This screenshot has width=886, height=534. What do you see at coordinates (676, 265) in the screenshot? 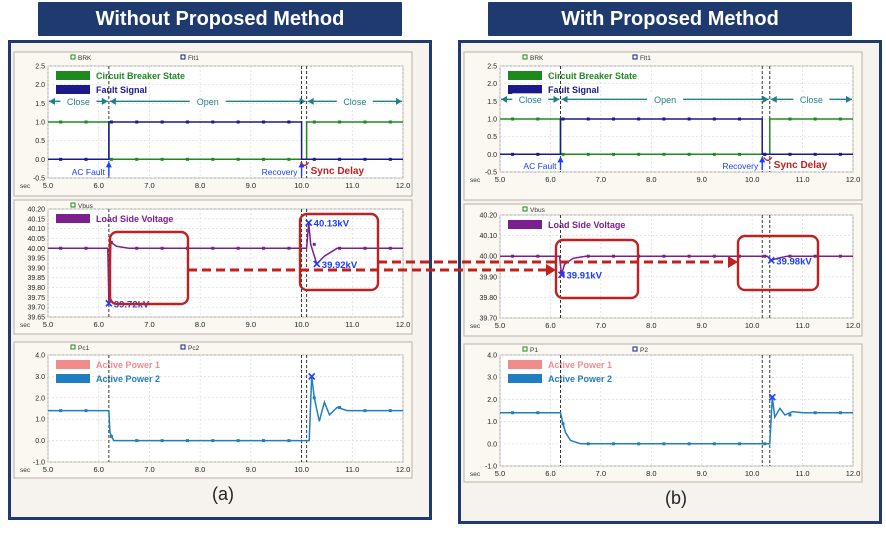
I see `series-line` at bounding box center [676, 265].